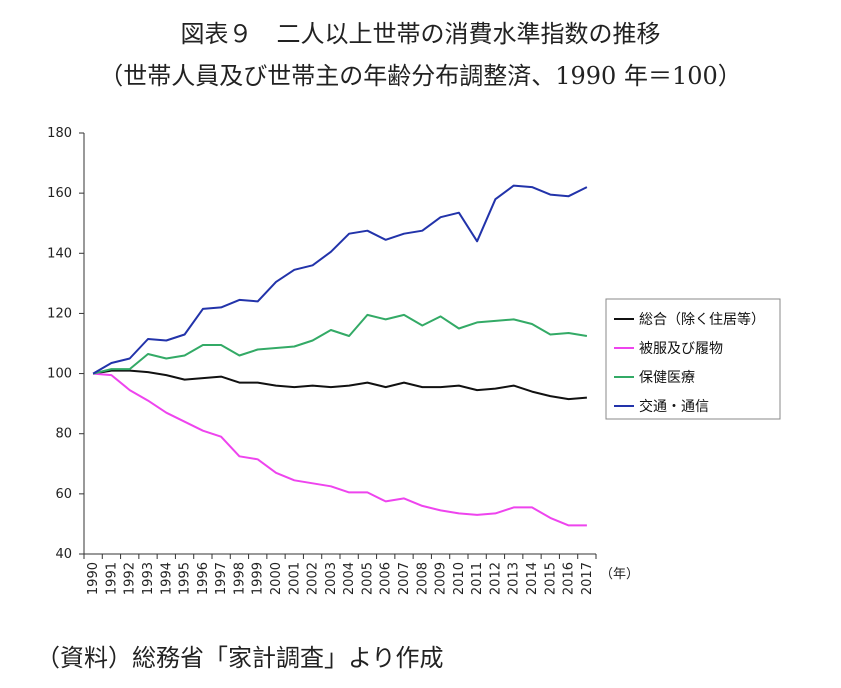  What do you see at coordinates (441, 578) in the screenshot?
I see `x-tick-label: 2009` at bounding box center [441, 578].